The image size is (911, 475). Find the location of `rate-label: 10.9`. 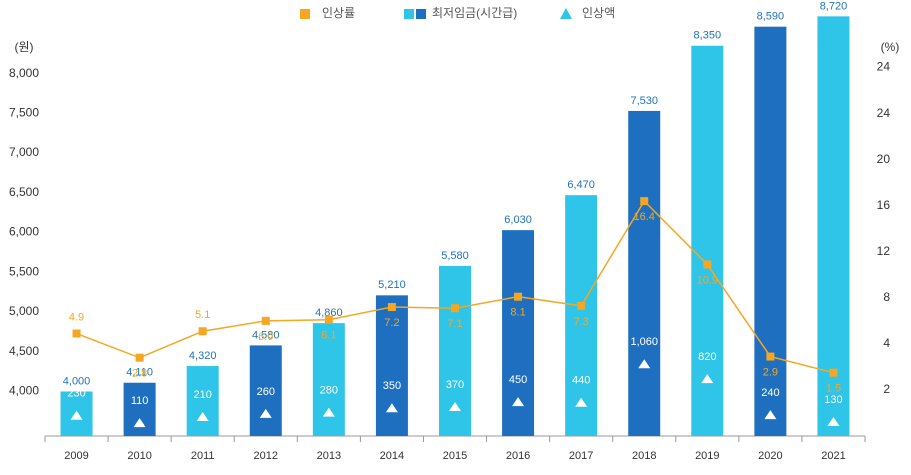

rate-label: 10.9 is located at coordinates (707, 280).